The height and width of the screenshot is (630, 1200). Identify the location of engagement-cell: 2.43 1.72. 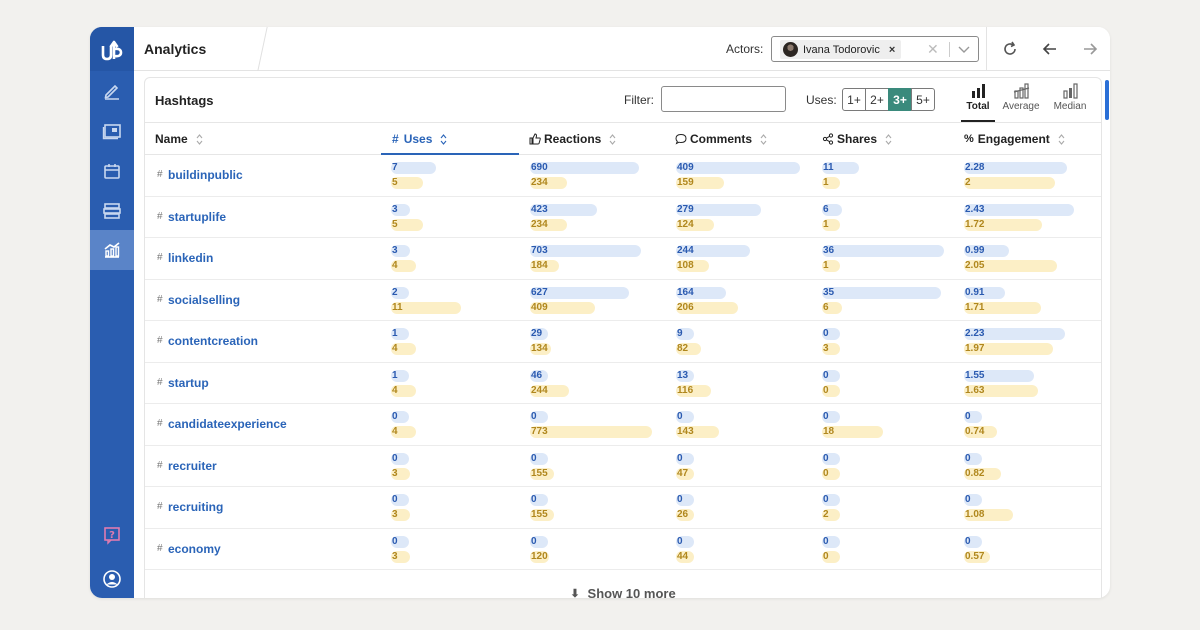
(1019, 218).